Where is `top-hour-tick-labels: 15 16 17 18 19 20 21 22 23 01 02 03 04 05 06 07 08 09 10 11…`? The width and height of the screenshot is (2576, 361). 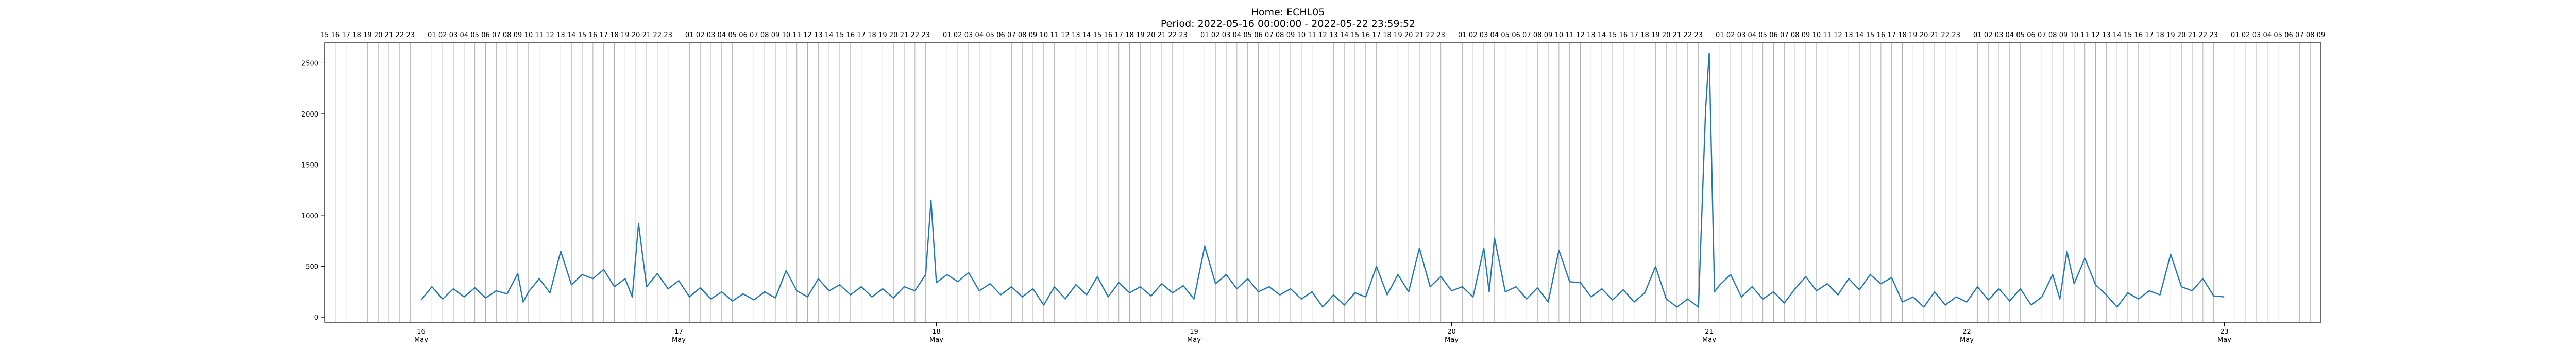 top-hour-tick-labels: 15 16 17 18 19 20 21 22 23 01 02 03 04 05 06 07 08 09 10 11… is located at coordinates (1323, 35).